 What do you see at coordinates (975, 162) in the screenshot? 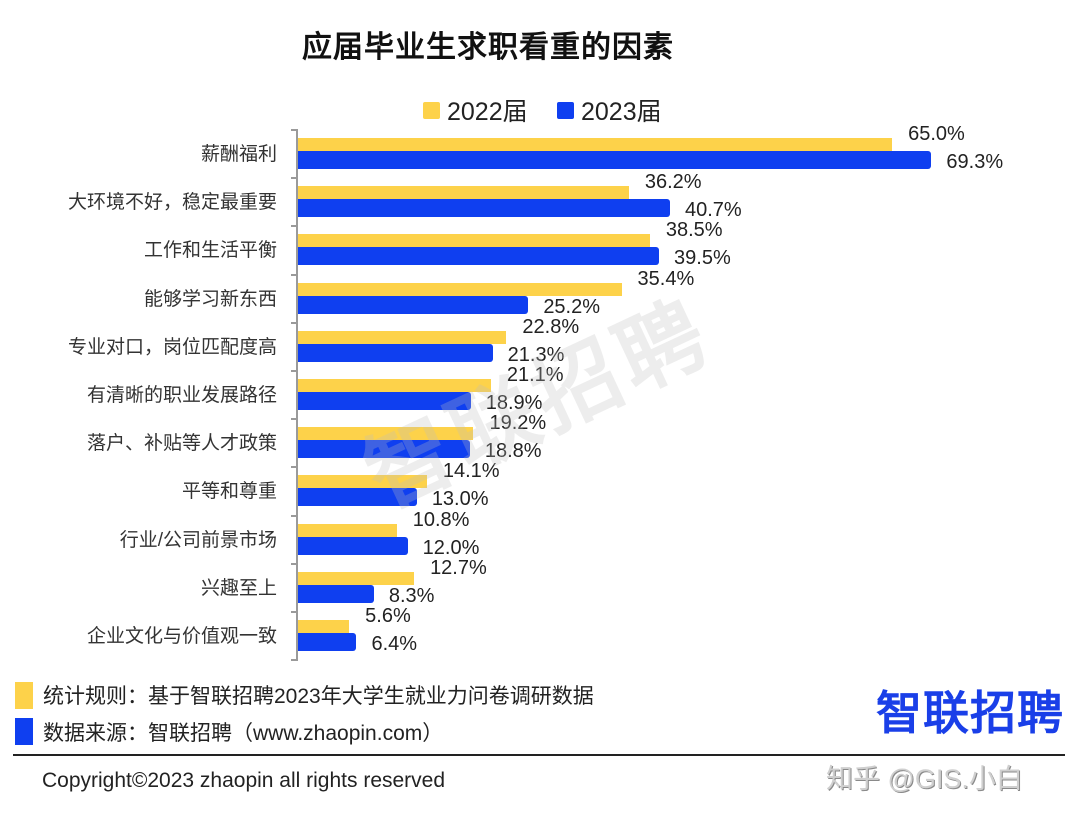
I see `value-label-2023: 69.3%` at bounding box center [975, 162].